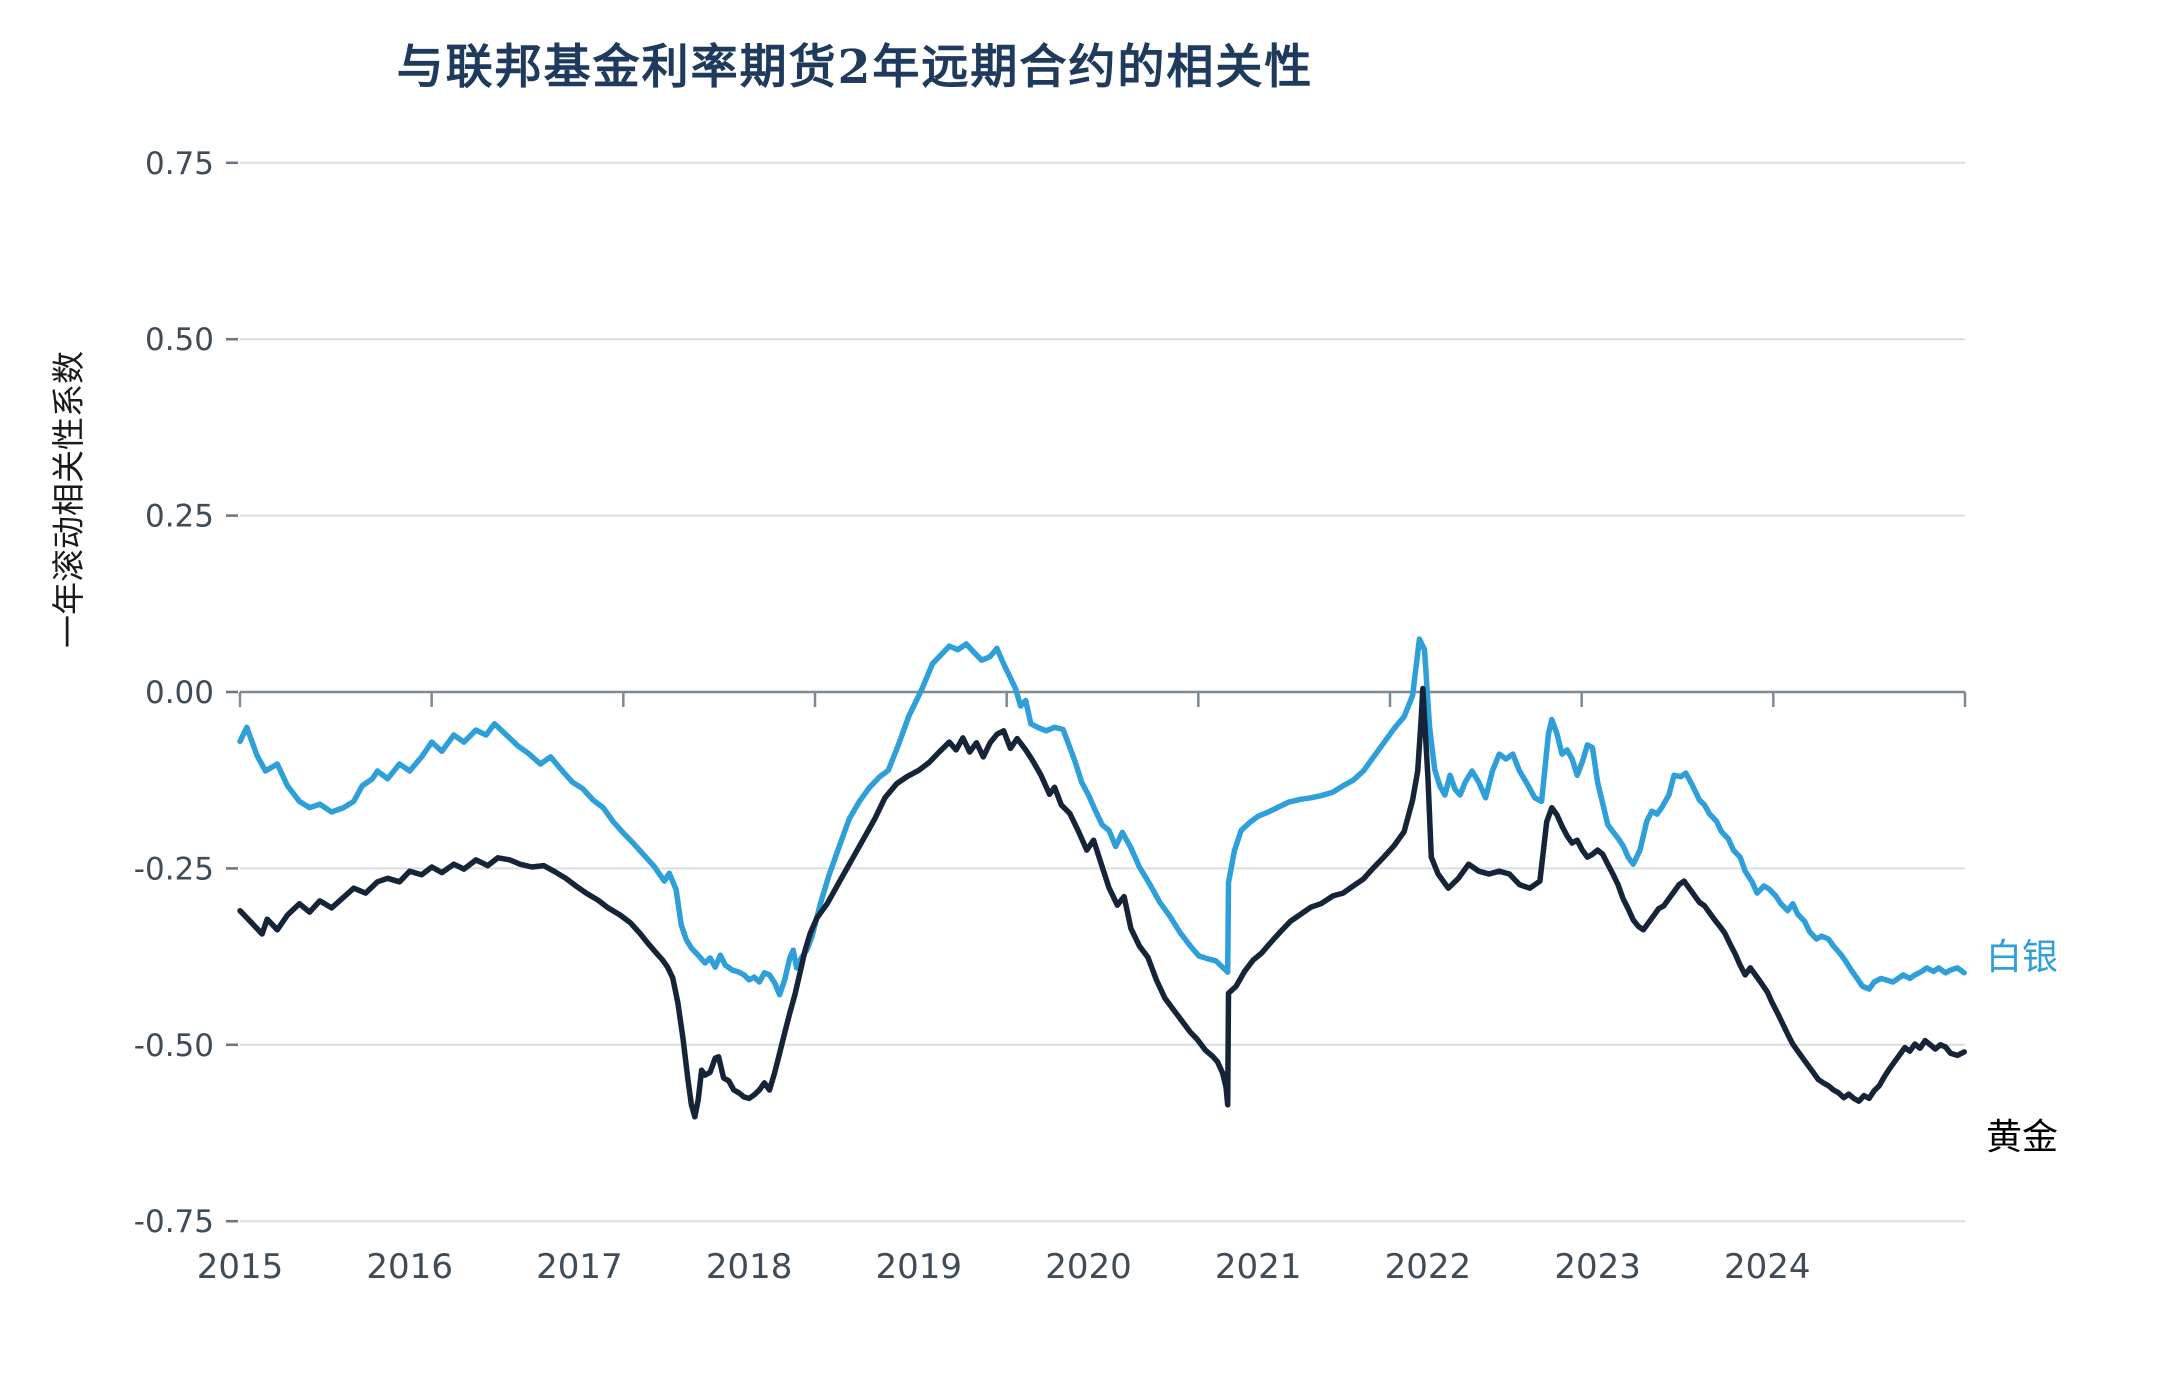  What do you see at coordinates (174, 1046) in the screenshot?
I see `y-tick-label: -0.50` at bounding box center [174, 1046].